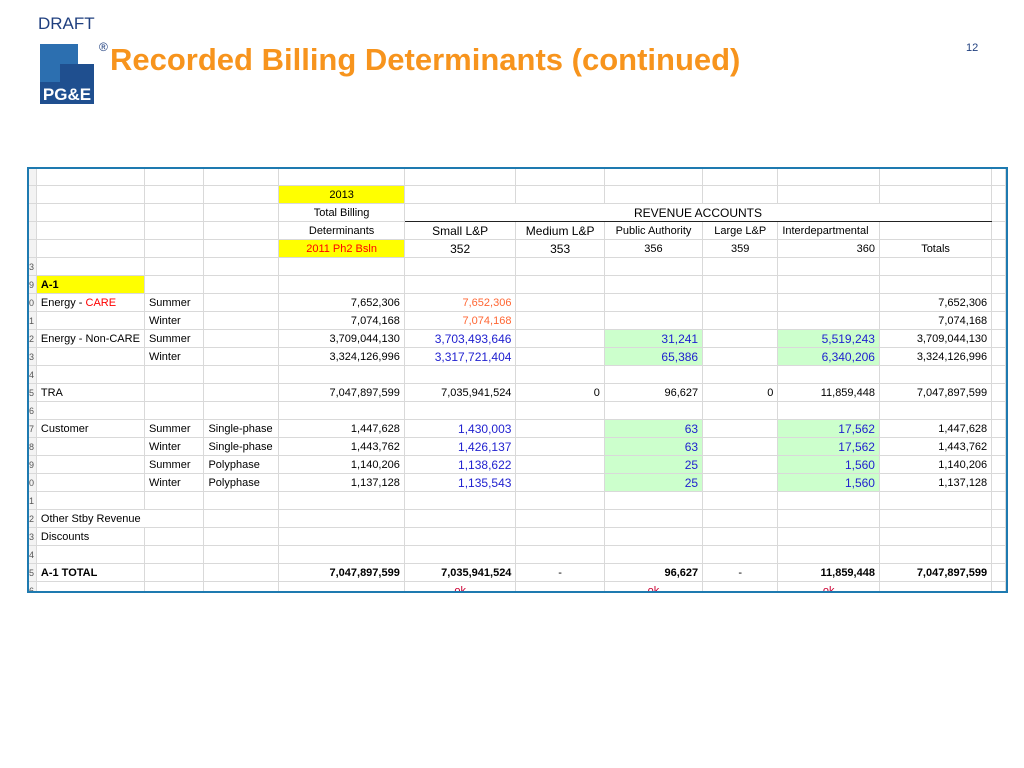 This screenshot has width=1024, height=768. What do you see at coordinates (828, 586) in the screenshot?
I see `check-interdept-ok: ok` at bounding box center [828, 586].